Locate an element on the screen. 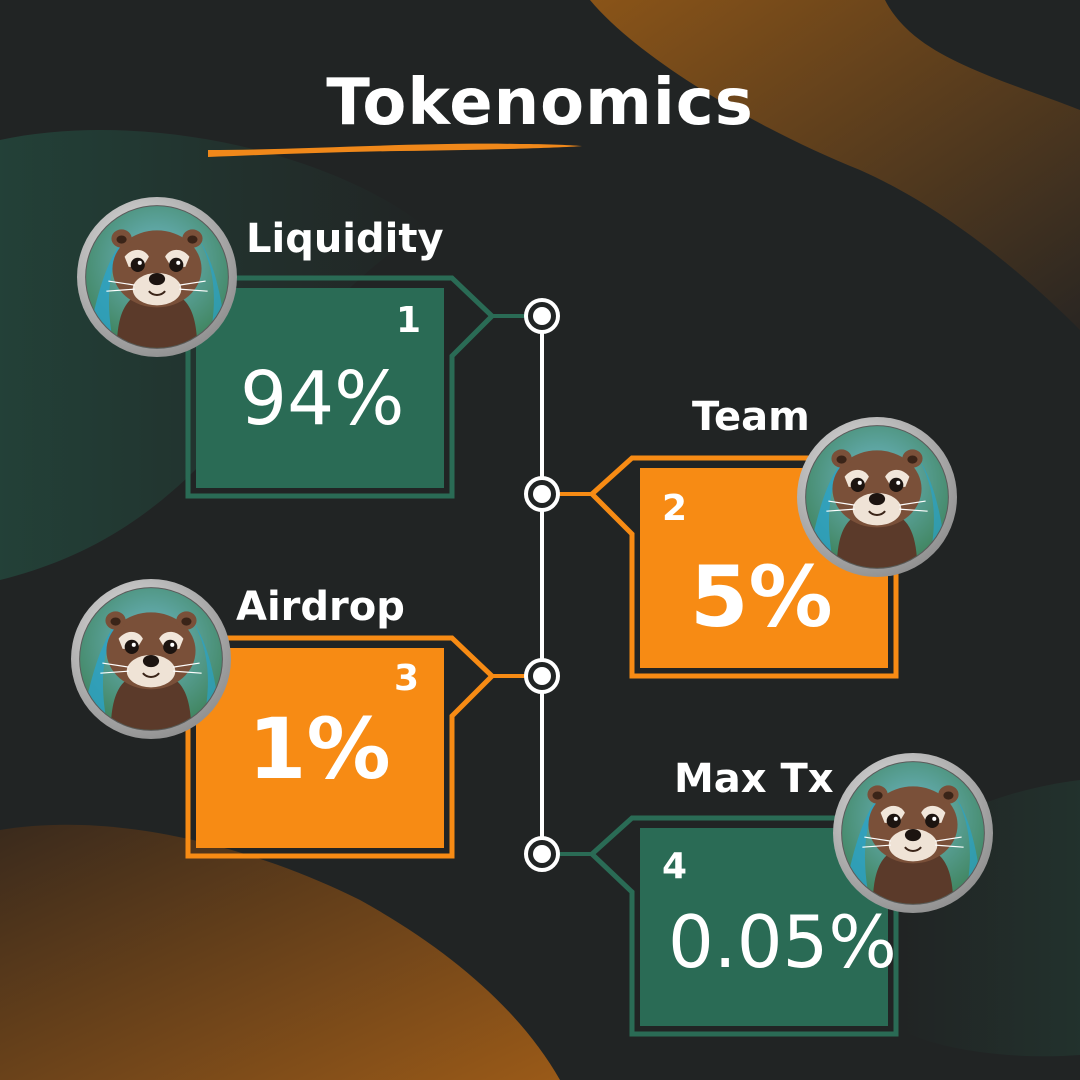 This screenshot has height=1080, width=1080. box-outline-airdrop is located at coordinates (340, 747).